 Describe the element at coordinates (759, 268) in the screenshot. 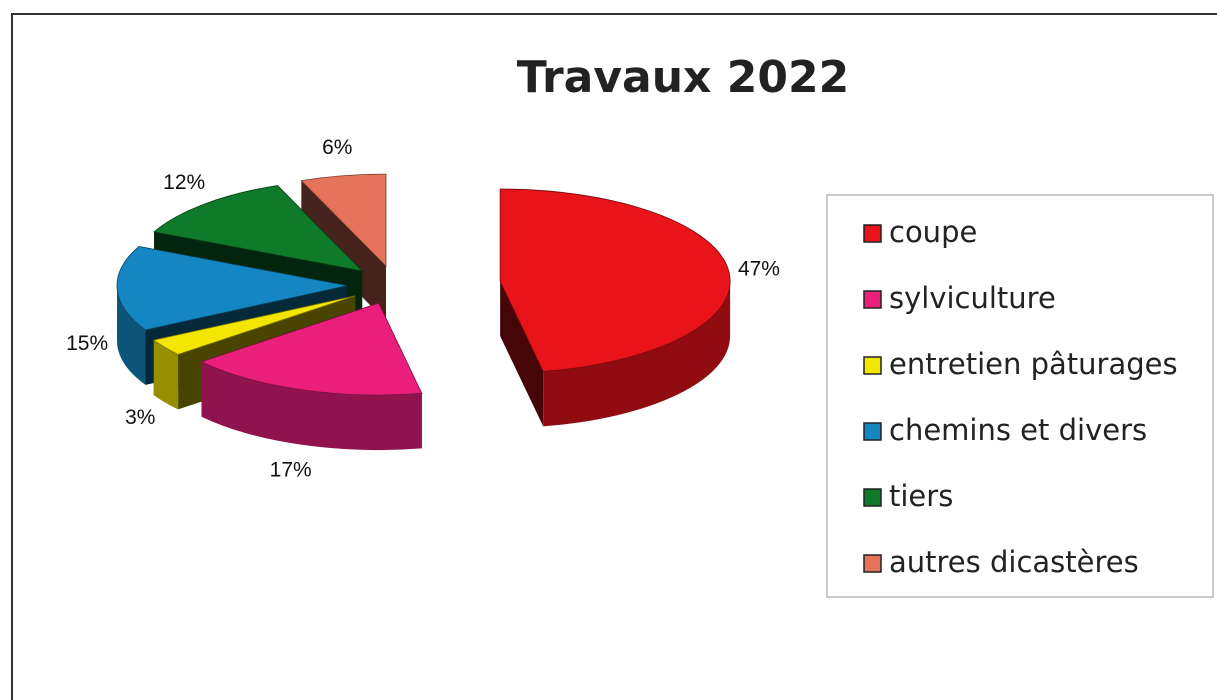

I see `data-label: 47%` at that location.